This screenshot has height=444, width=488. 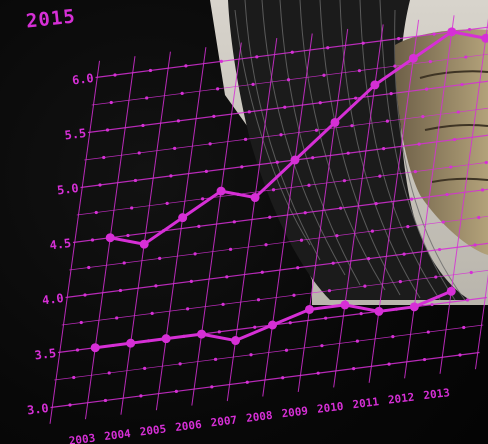 I want to click on x-tick-label: 2010, so click(x=330, y=408).